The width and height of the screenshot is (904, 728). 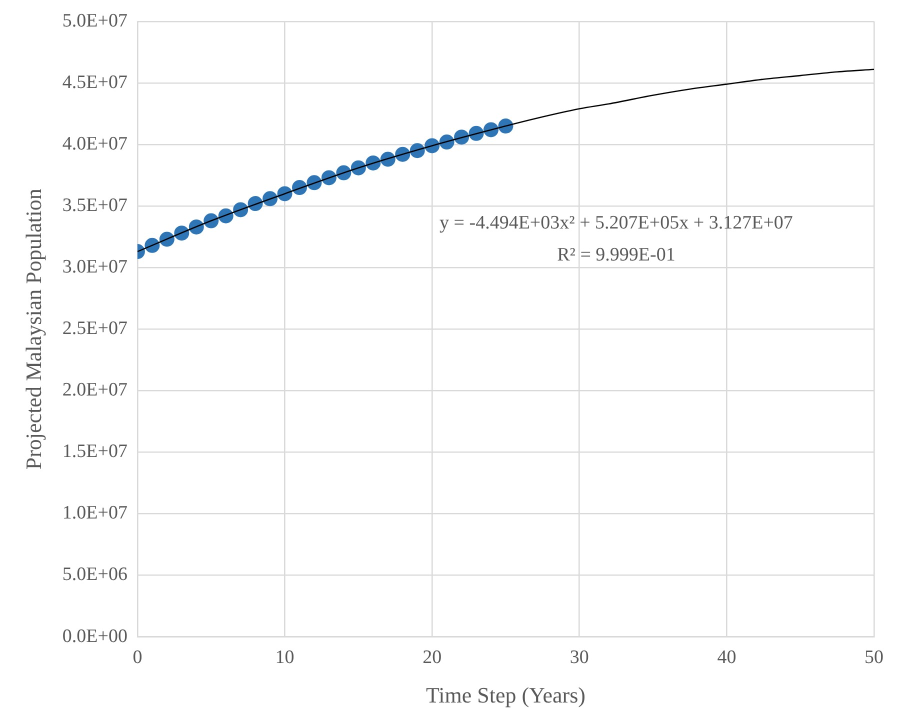 I want to click on y-tick-label: 3.0E+07, so click(x=95, y=267).